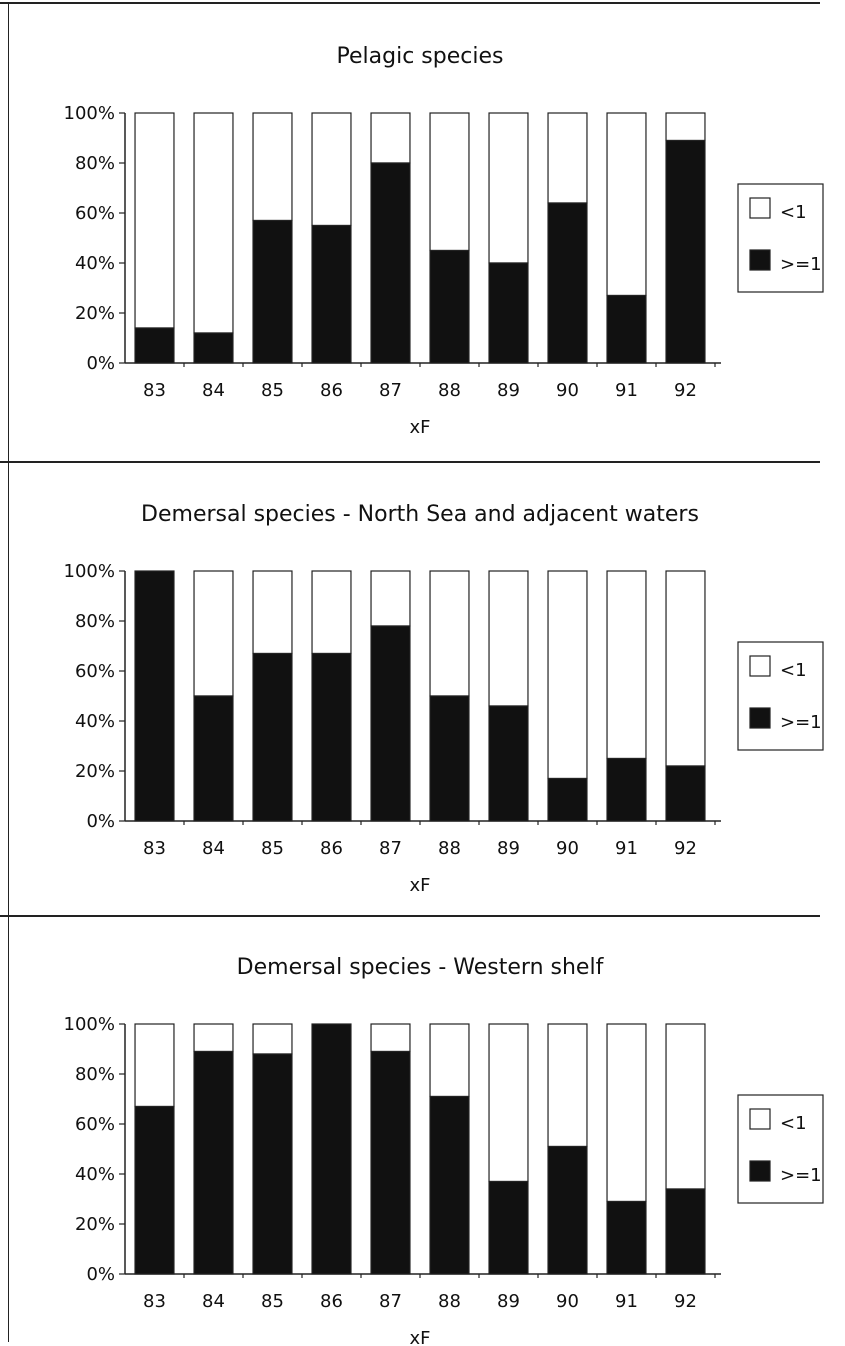 The height and width of the screenshot is (1346, 845). I want to click on chart-title: Pelagic species, so click(420, 56).